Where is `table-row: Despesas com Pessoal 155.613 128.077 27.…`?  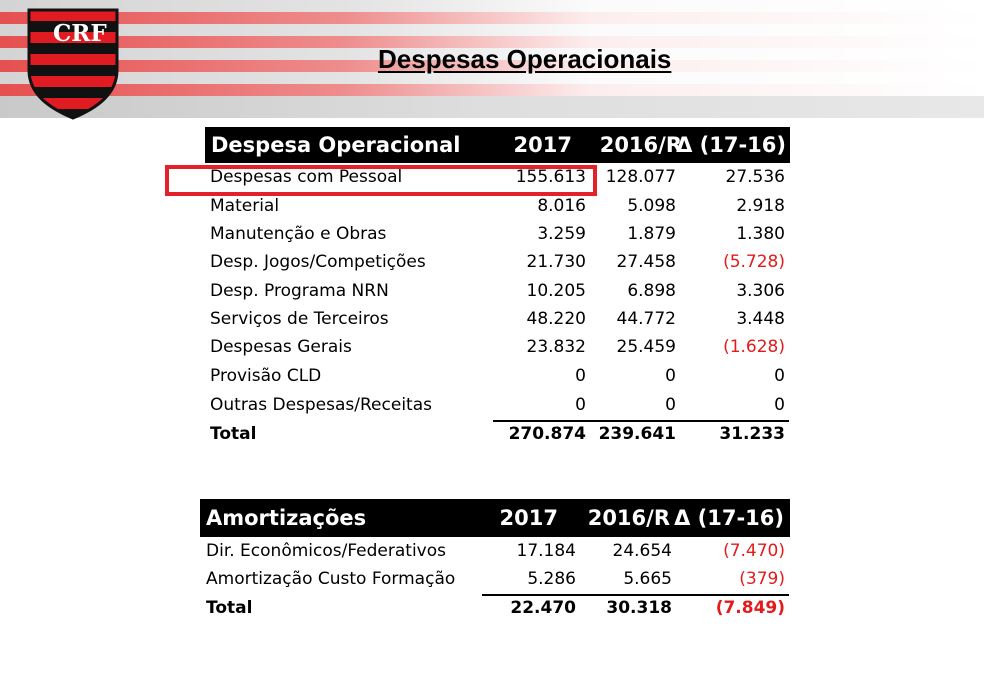
table-row: Despesas com Pessoal 155.613 128.077 27.… is located at coordinates (497, 181).